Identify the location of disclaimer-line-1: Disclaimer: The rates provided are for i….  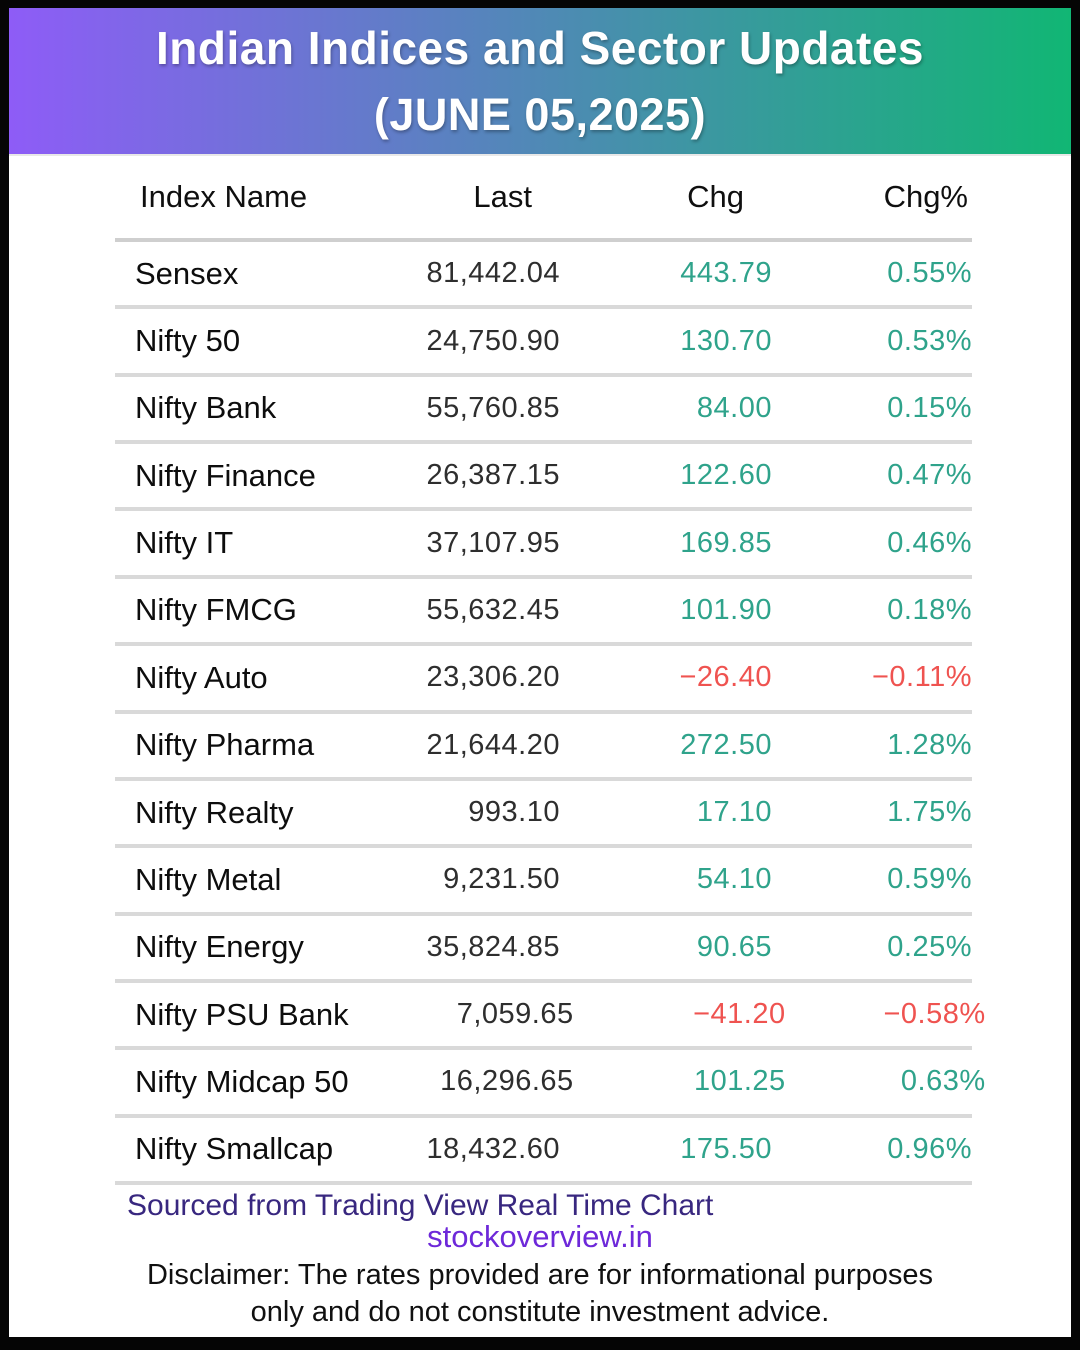
(540, 1275).